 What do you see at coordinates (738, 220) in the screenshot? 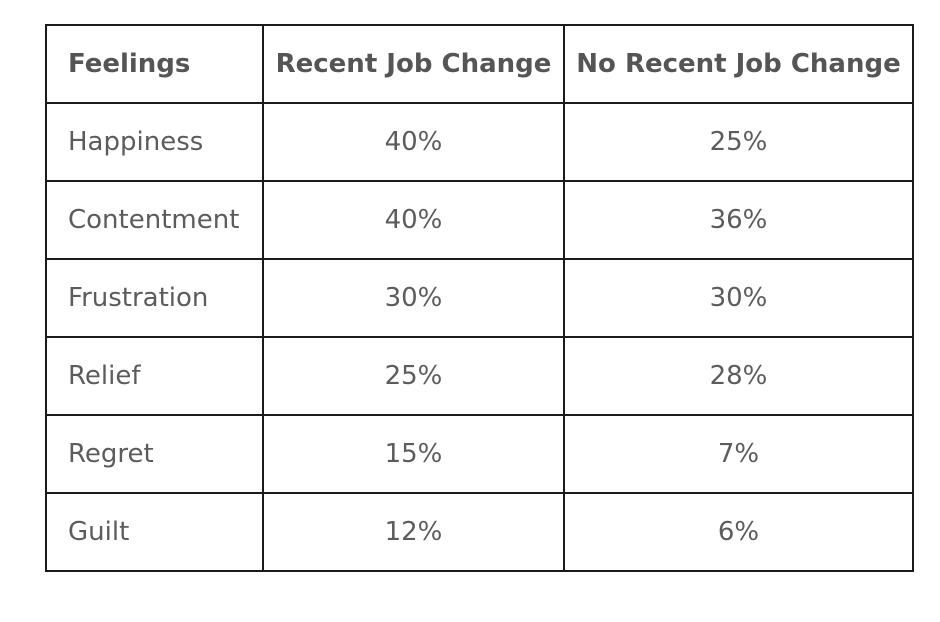
I see `cell-no-recent: 36%` at bounding box center [738, 220].